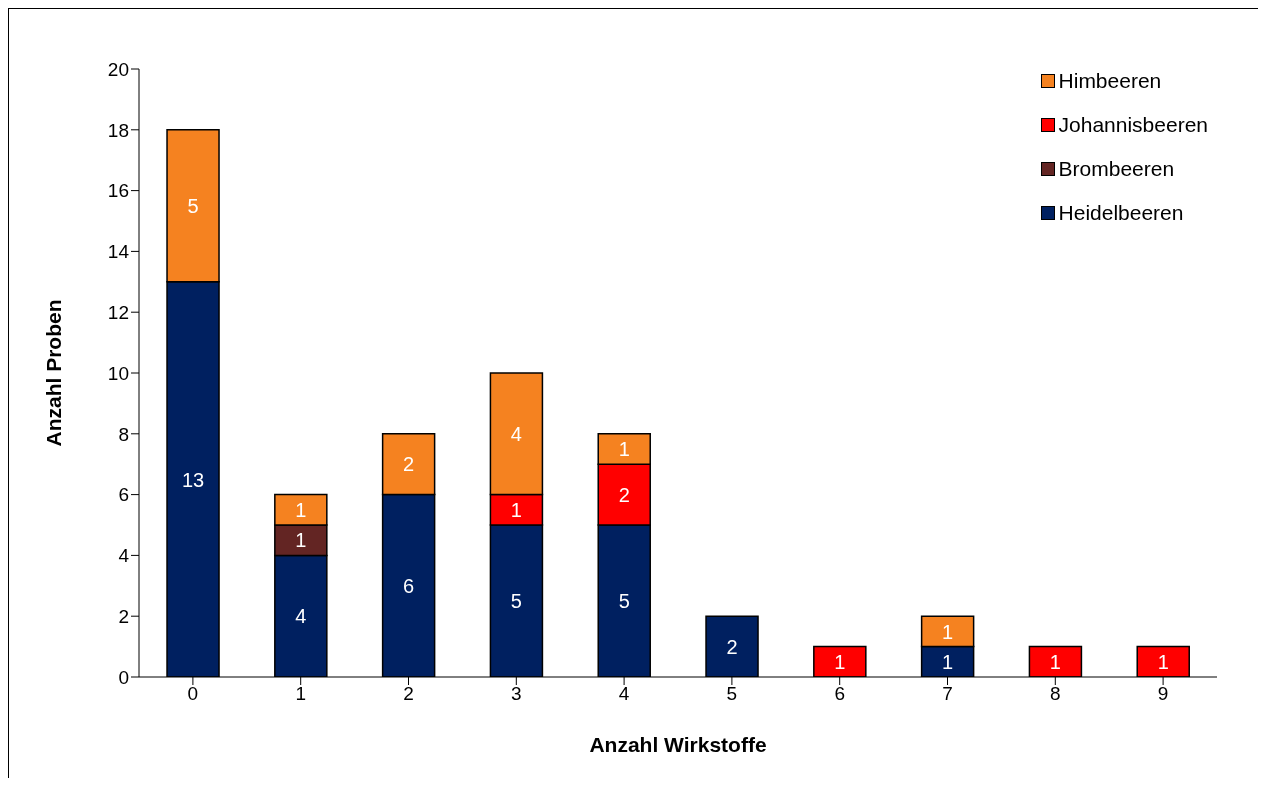  I want to click on y-axis-title: Anzahl Proben, so click(54, 373).